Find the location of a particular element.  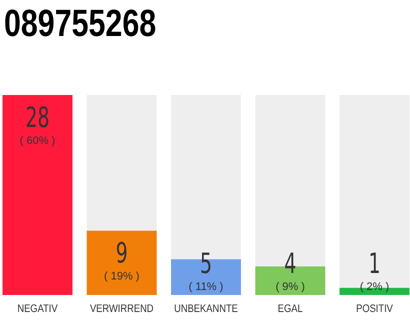

annotation: ( 60% ) is located at coordinates (38, 141).